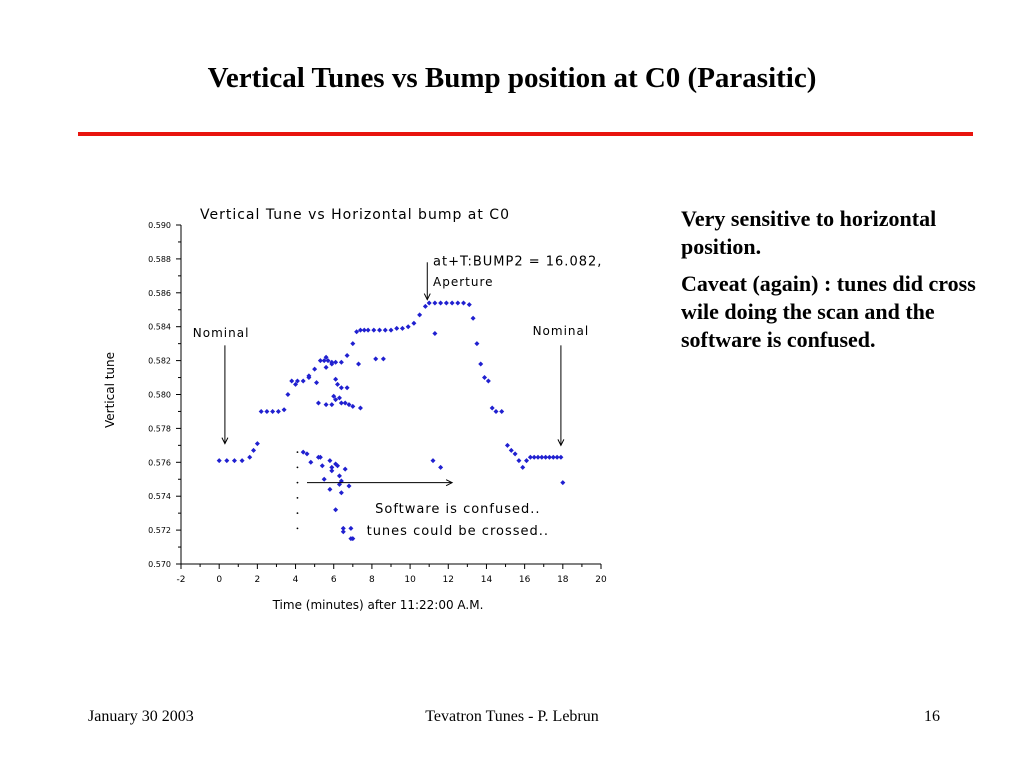 The height and width of the screenshot is (768, 1024). Describe the element at coordinates (221, 333) in the screenshot. I see `nominal-label-left: Nominal` at that location.